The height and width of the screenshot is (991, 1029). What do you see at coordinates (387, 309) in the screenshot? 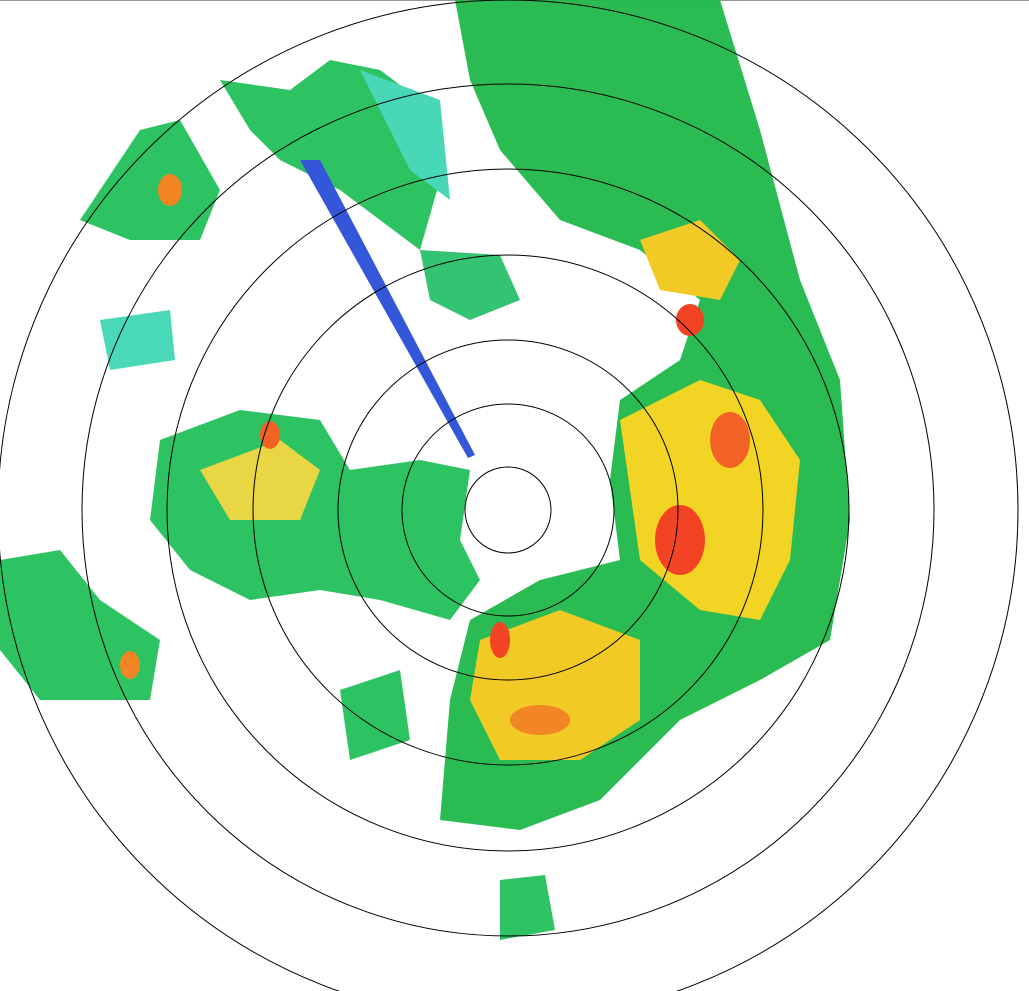
I see `echo-spike` at bounding box center [387, 309].